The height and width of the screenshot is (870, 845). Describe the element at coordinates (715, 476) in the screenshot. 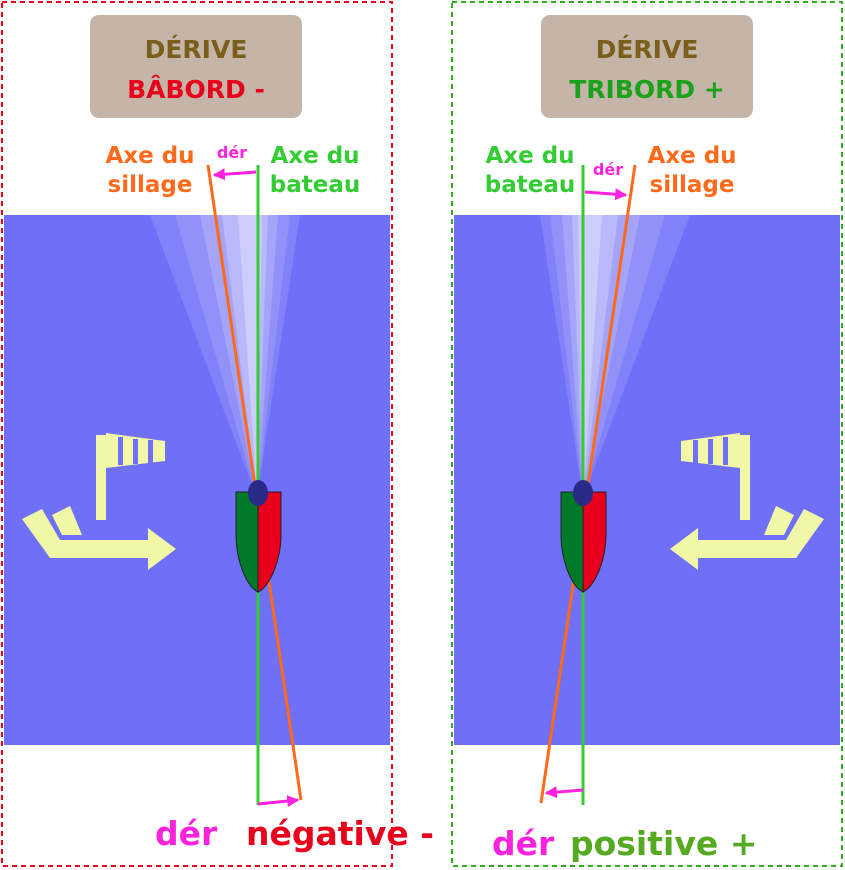

I see `right-windsock-icon` at that location.